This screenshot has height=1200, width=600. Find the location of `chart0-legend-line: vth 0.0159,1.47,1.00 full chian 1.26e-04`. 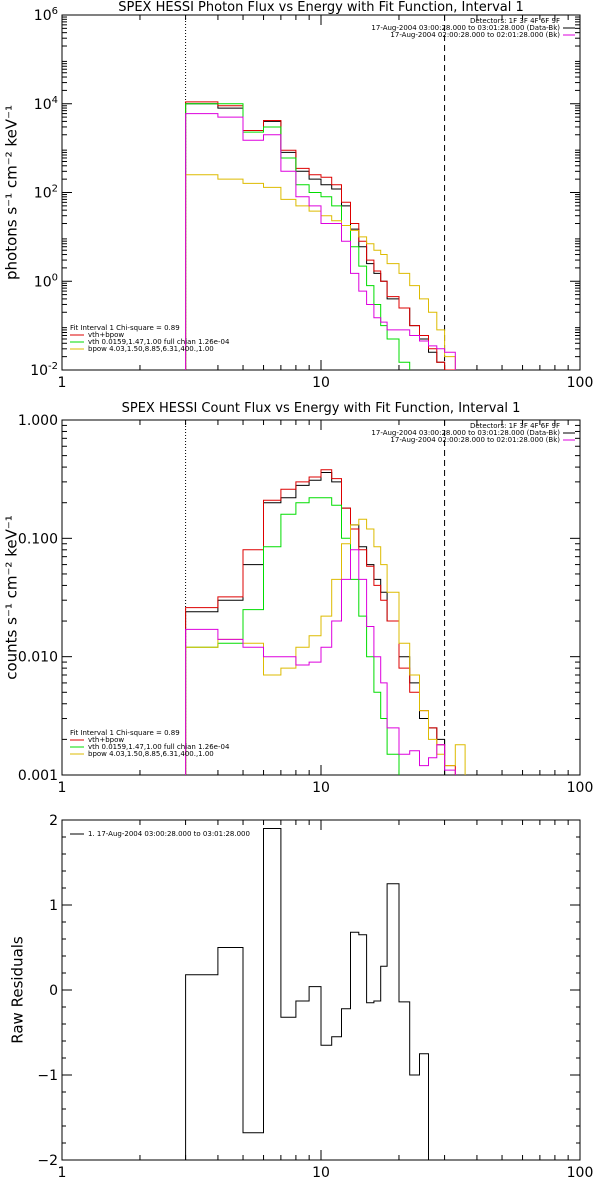

chart0-legend-line: vth 0.0159,1.47,1.00 full chian 1.26e-04 is located at coordinates (159, 342).